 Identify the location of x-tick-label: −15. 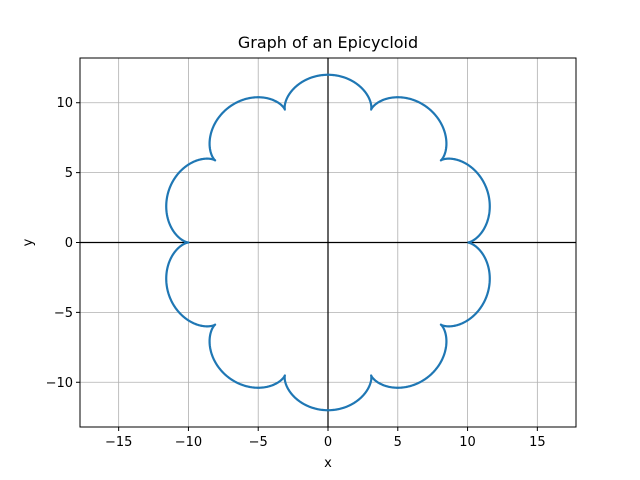
(118, 442).